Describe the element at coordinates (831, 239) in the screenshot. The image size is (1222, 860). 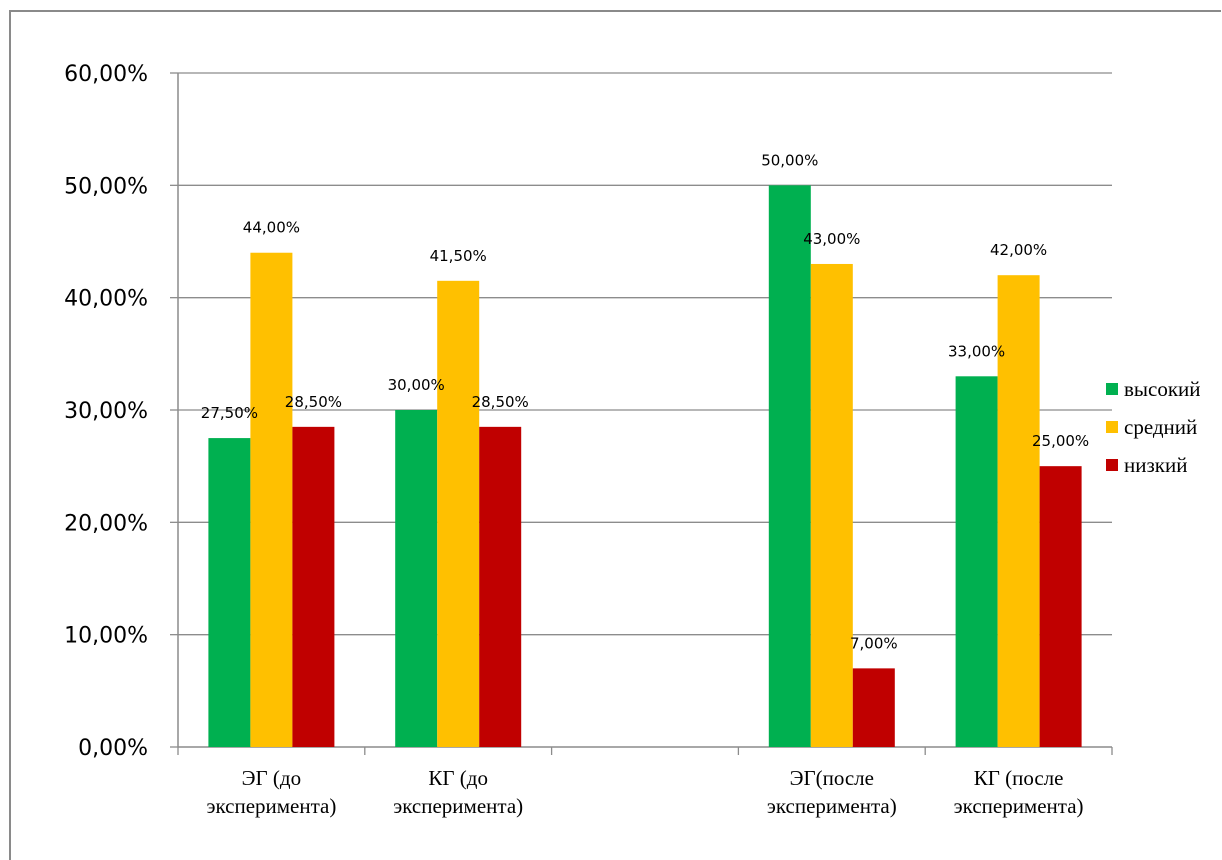
I see `data-label: 43,00%` at that location.